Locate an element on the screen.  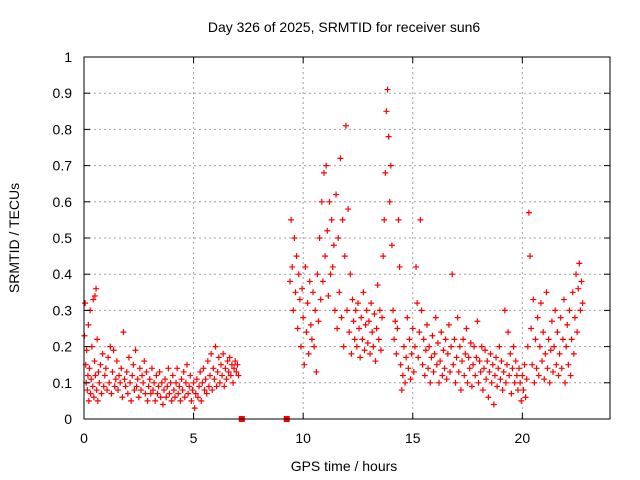
x-tick-labels: 0 5 10 15 20 is located at coordinates (305, 438).